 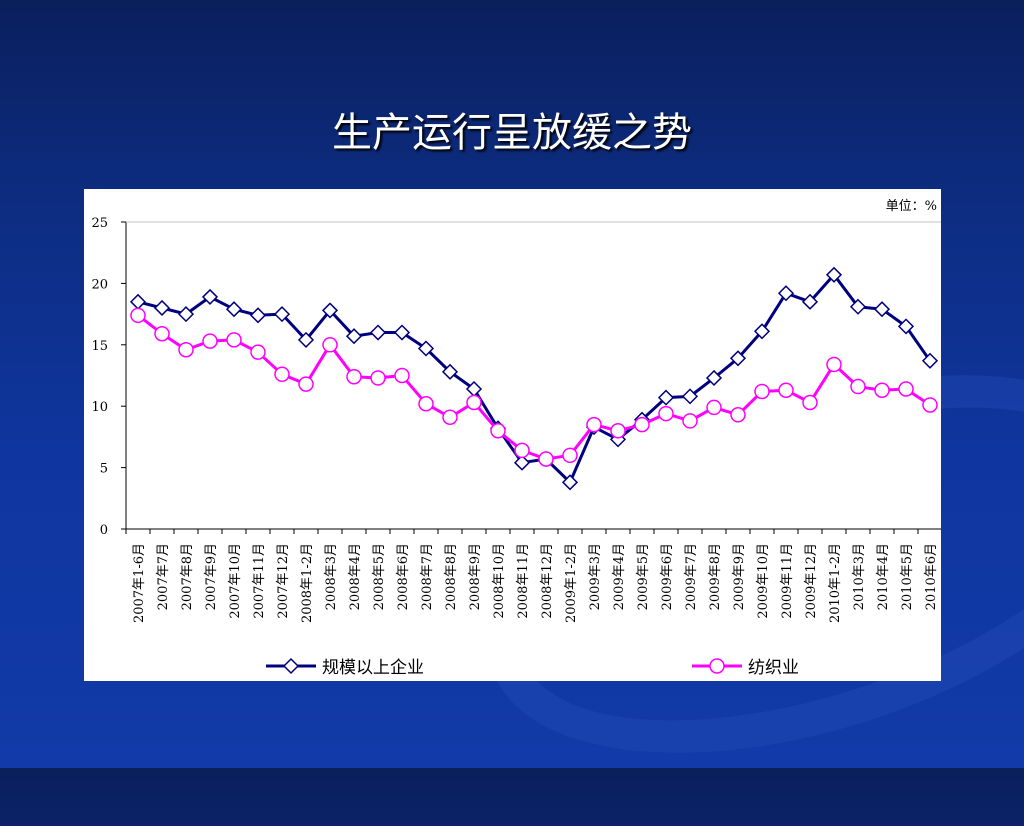 I want to click on unit-label: 单位：%, so click(x=911, y=206).